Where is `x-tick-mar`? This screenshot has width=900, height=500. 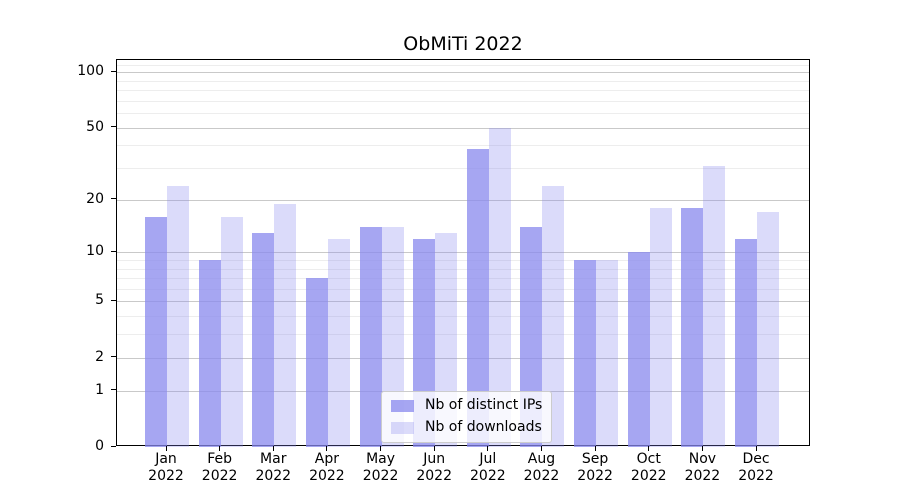
x-tick-mar is located at coordinates (273, 448).